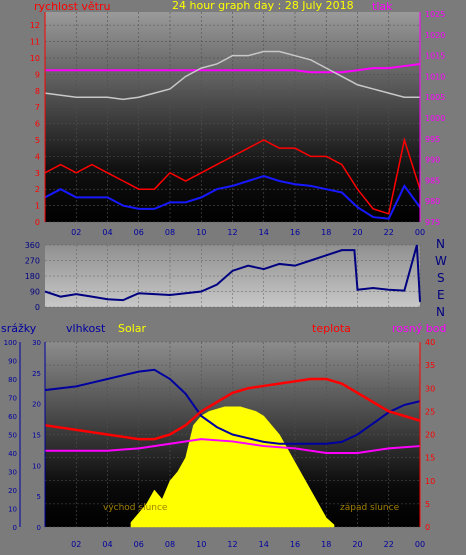 This screenshot has width=466, height=555. Describe the element at coordinates (430, 481) in the screenshot. I see `temperature-tick-label: 10` at that location.